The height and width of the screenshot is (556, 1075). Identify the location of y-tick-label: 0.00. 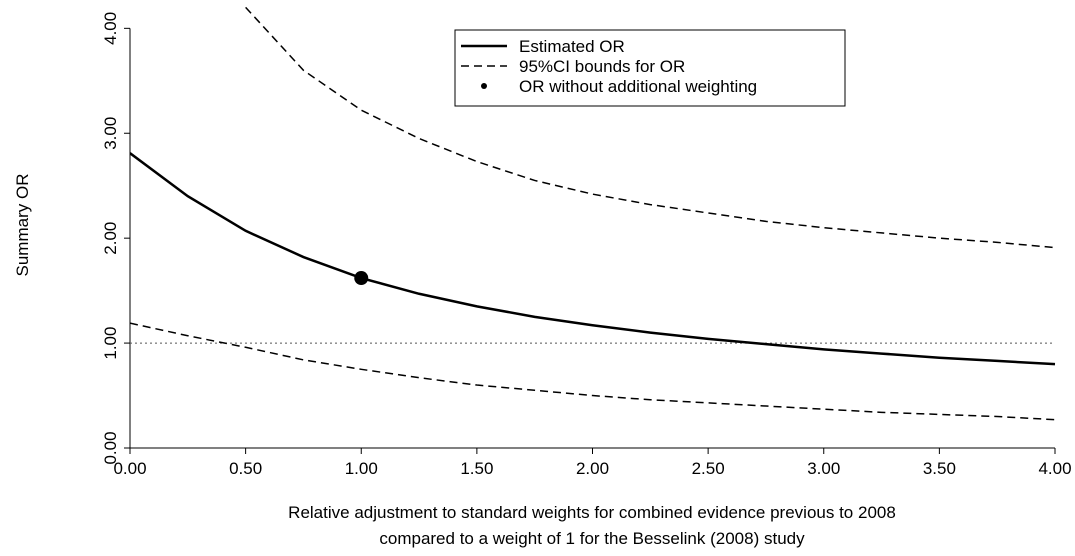
(110, 447).